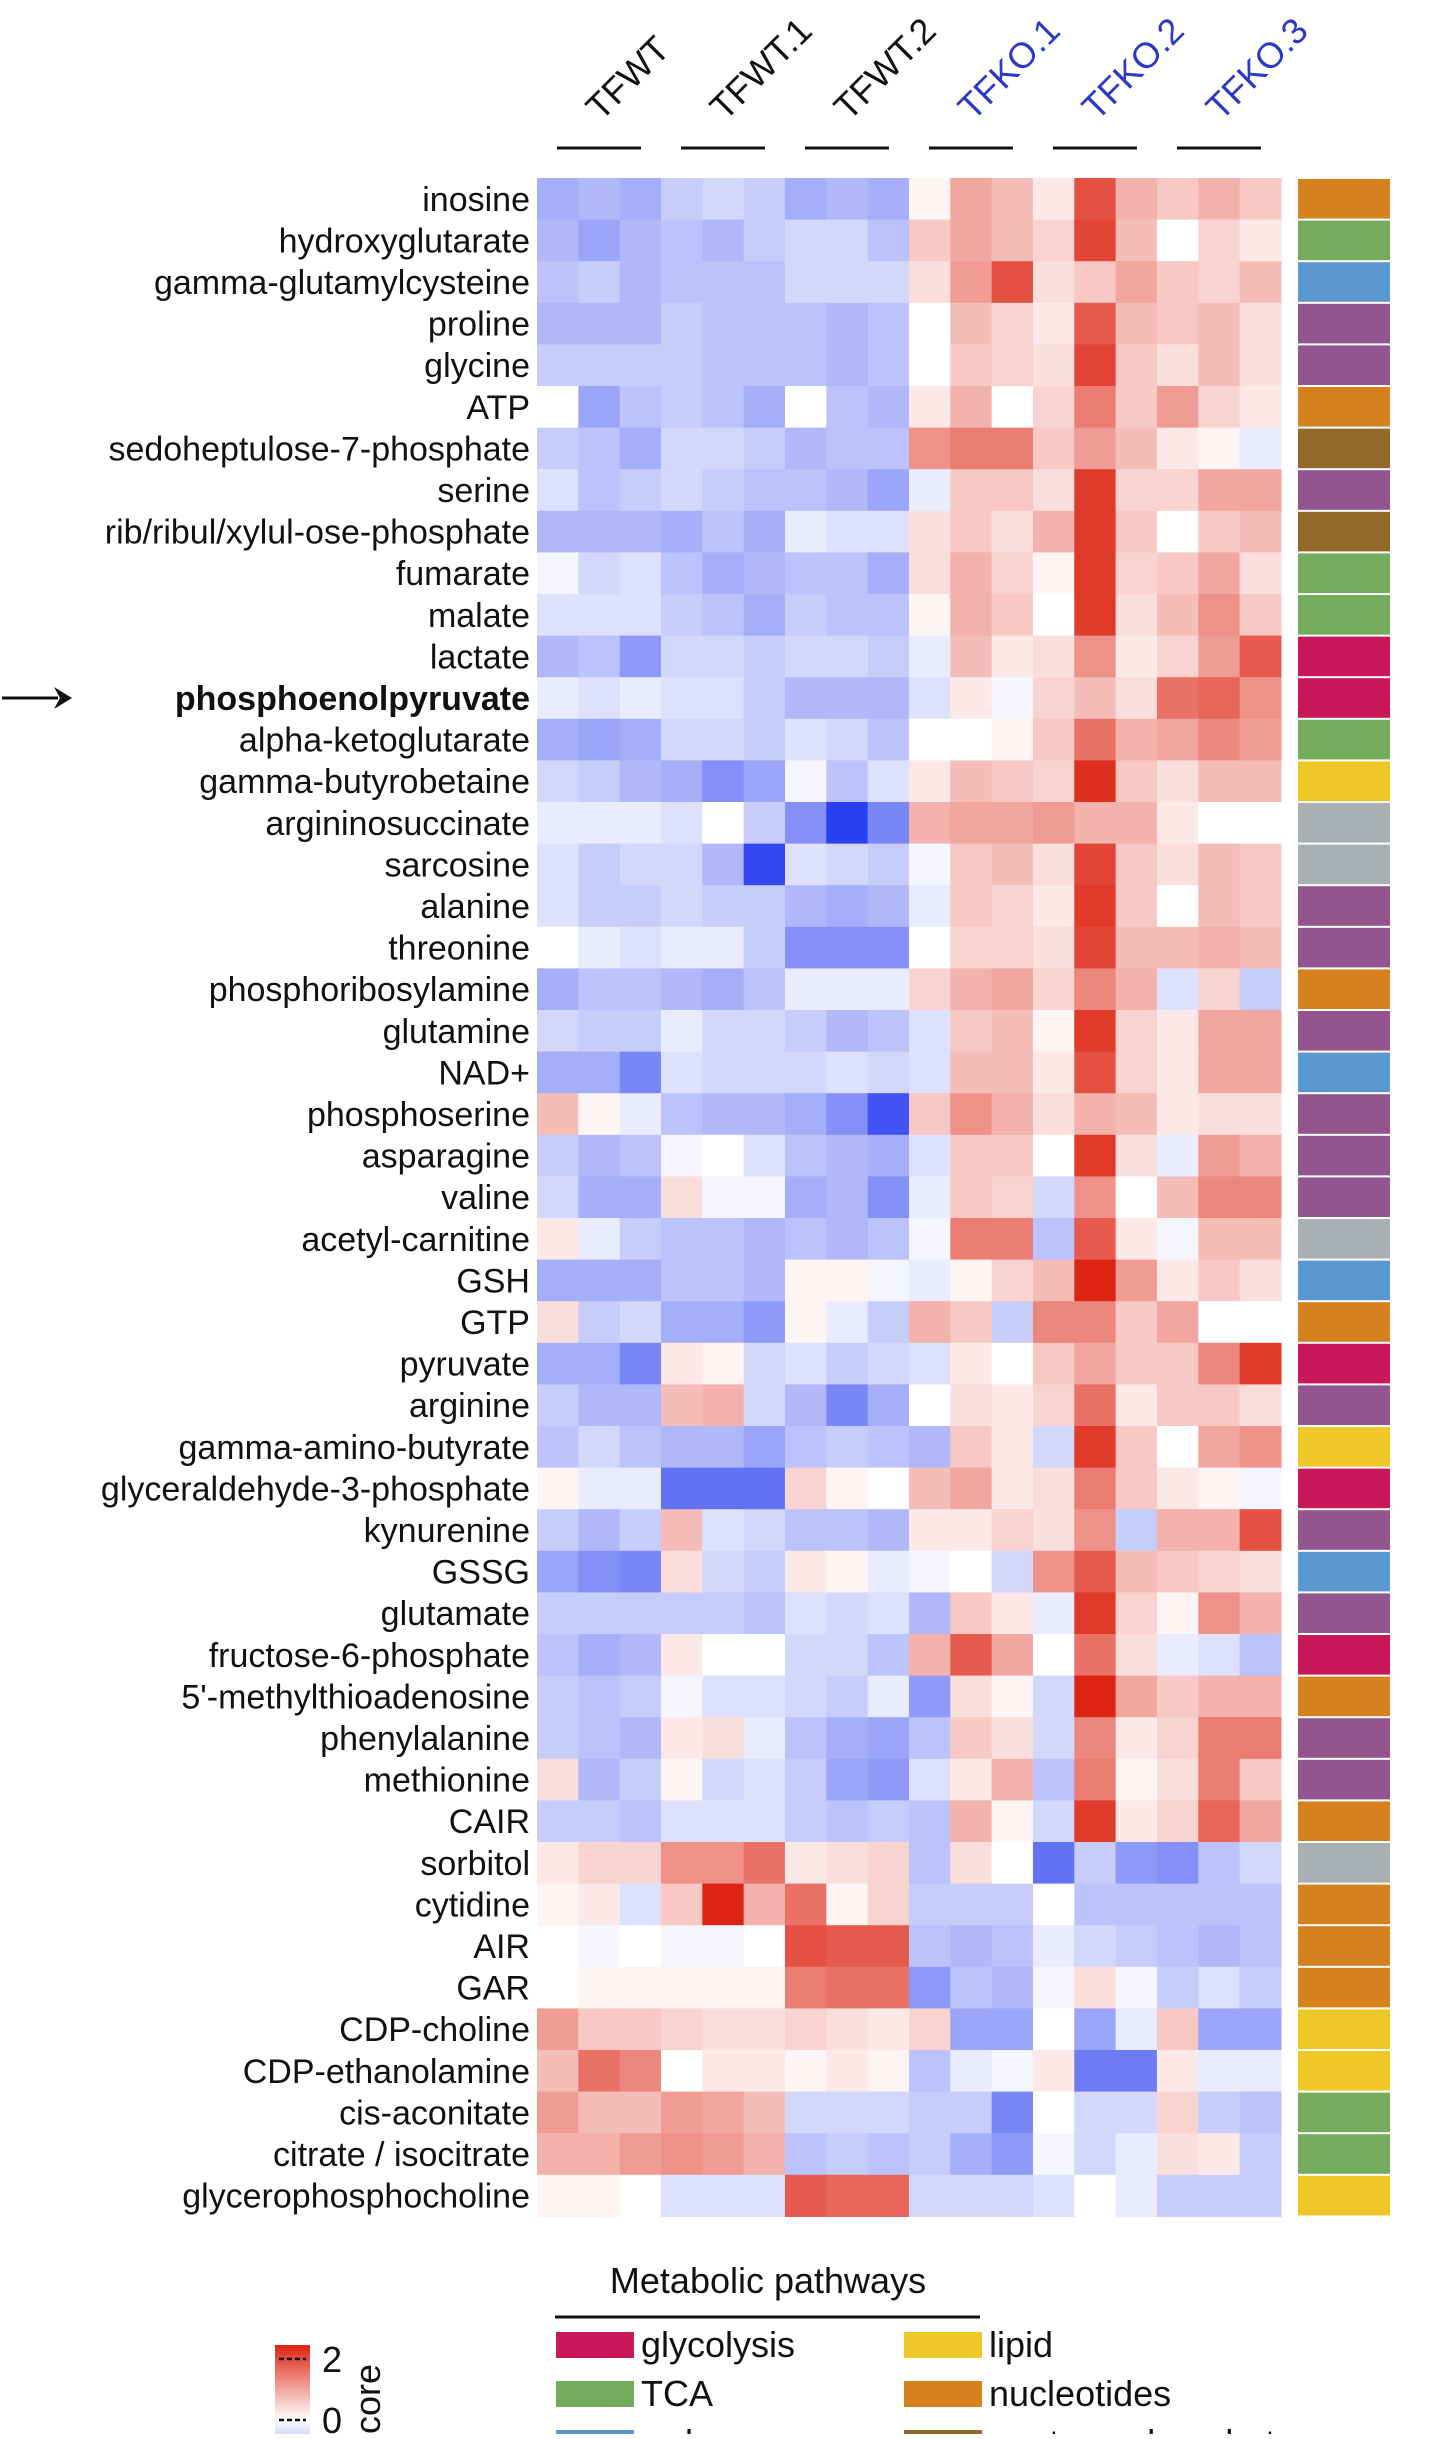 The height and width of the screenshot is (2439, 1430). What do you see at coordinates (1344, 1363) in the screenshot?
I see `pathway-bar-pyruvate` at bounding box center [1344, 1363].